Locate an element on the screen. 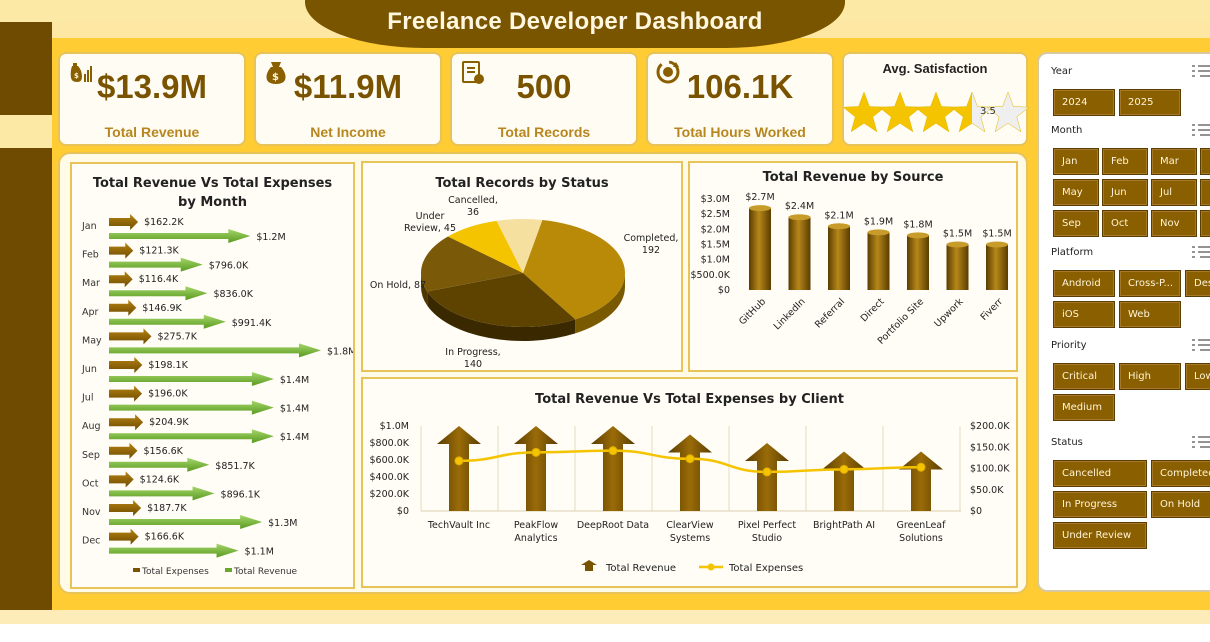  y-tick-label: $2.0M is located at coordinates (715, 229).